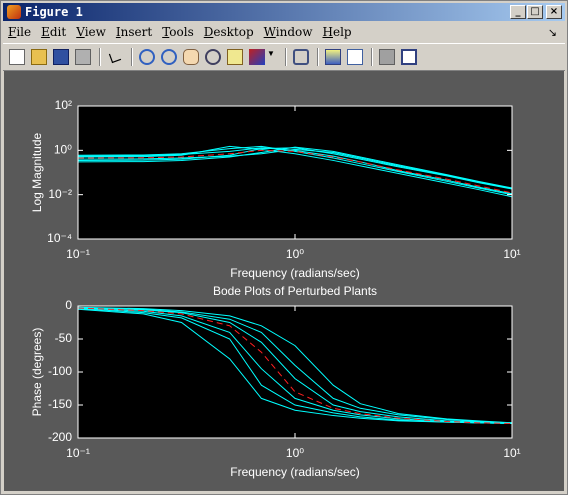 The image size is (568, 495). Describe the element at coordinates (68, 305) in the screenshot. I see `y-tick-label: 0` at that location.